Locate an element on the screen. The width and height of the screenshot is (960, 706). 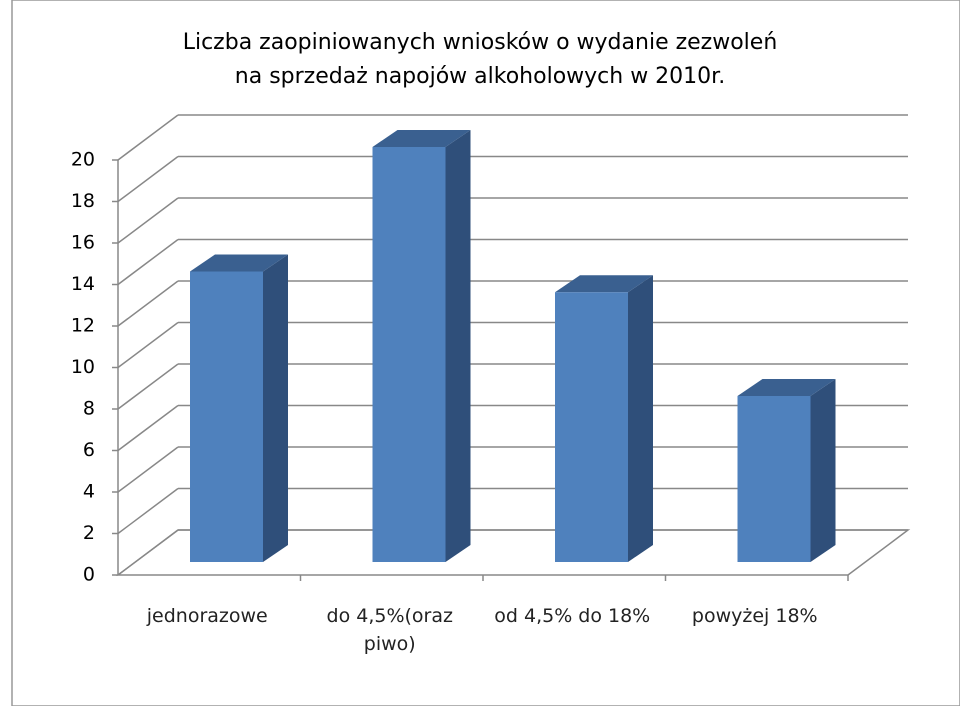
y-tick-label: 8 is located at coordinates (89, 409).